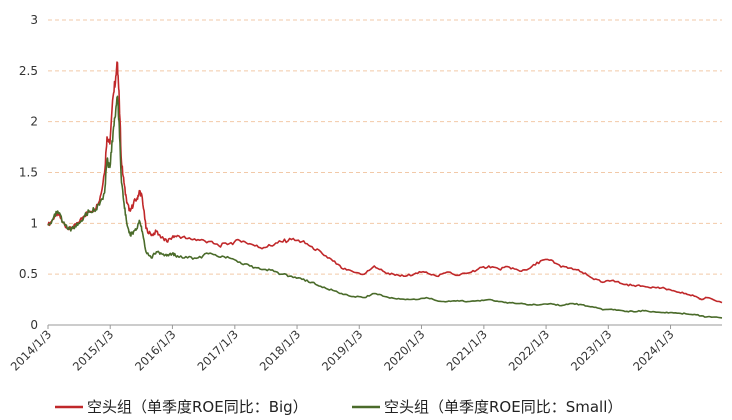 The height and width of the screenshot is (420, 732). I want to click on y-tick-label: 0, so click(34, 325).